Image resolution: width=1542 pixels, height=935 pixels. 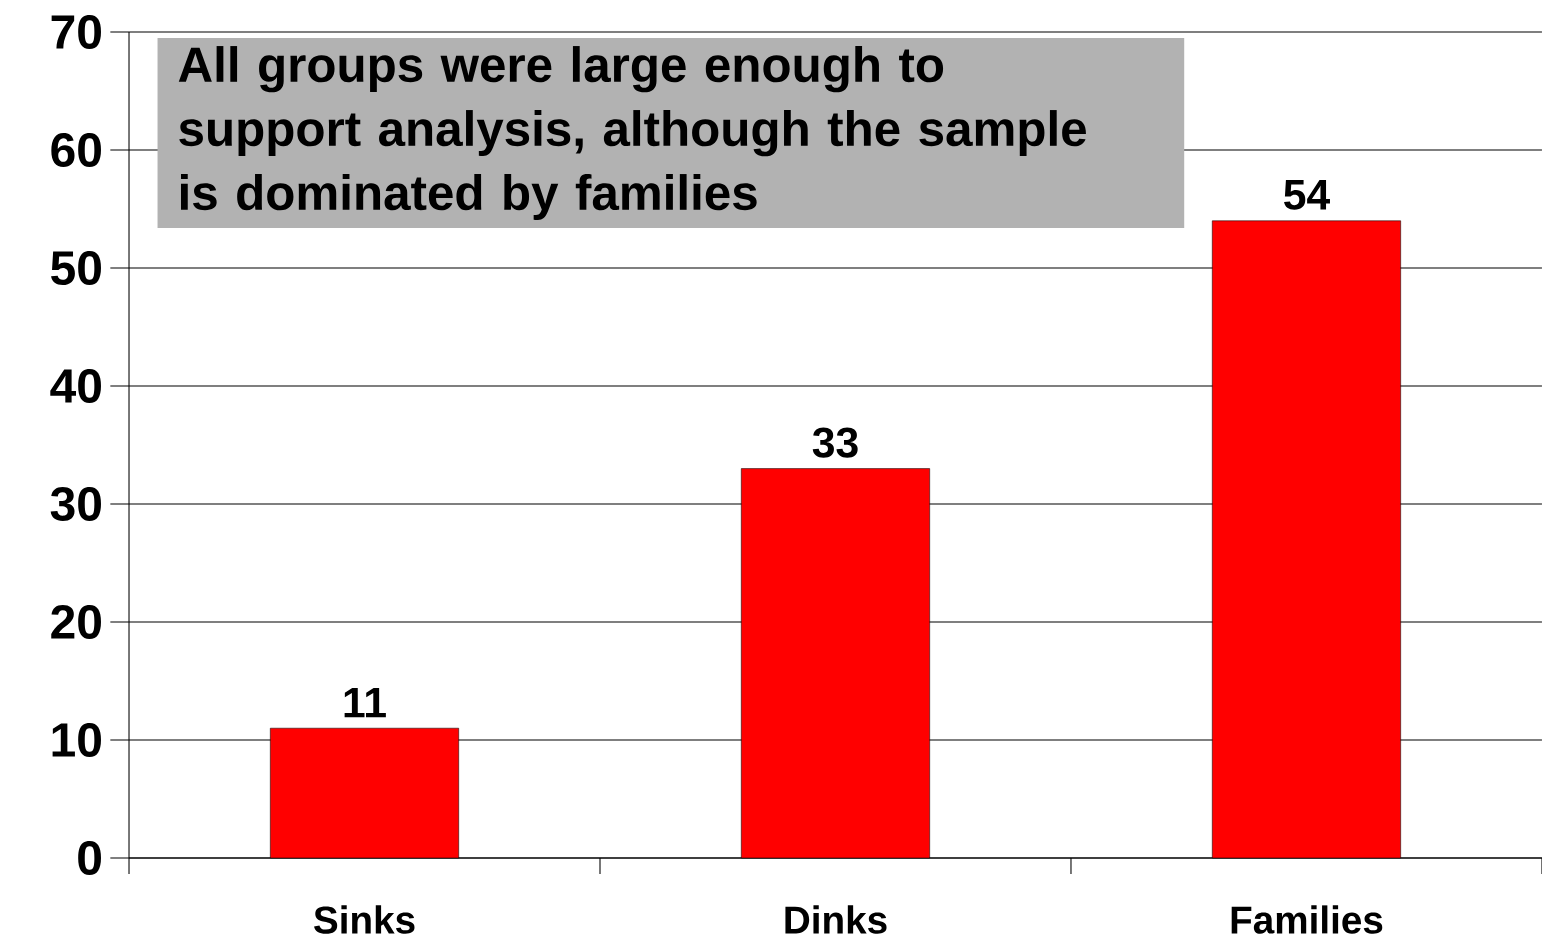 I want to click on data-label: 54, so click(x=1307, y=195).